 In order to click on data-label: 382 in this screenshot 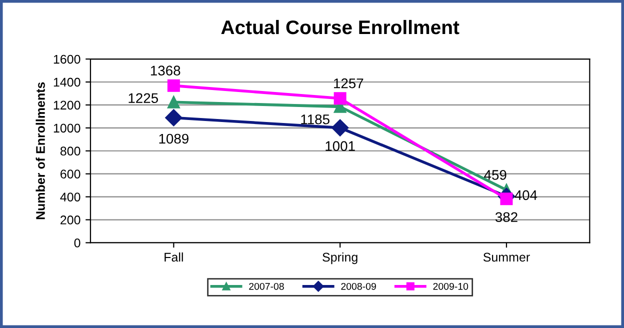, I will do `click(506, 217)`.